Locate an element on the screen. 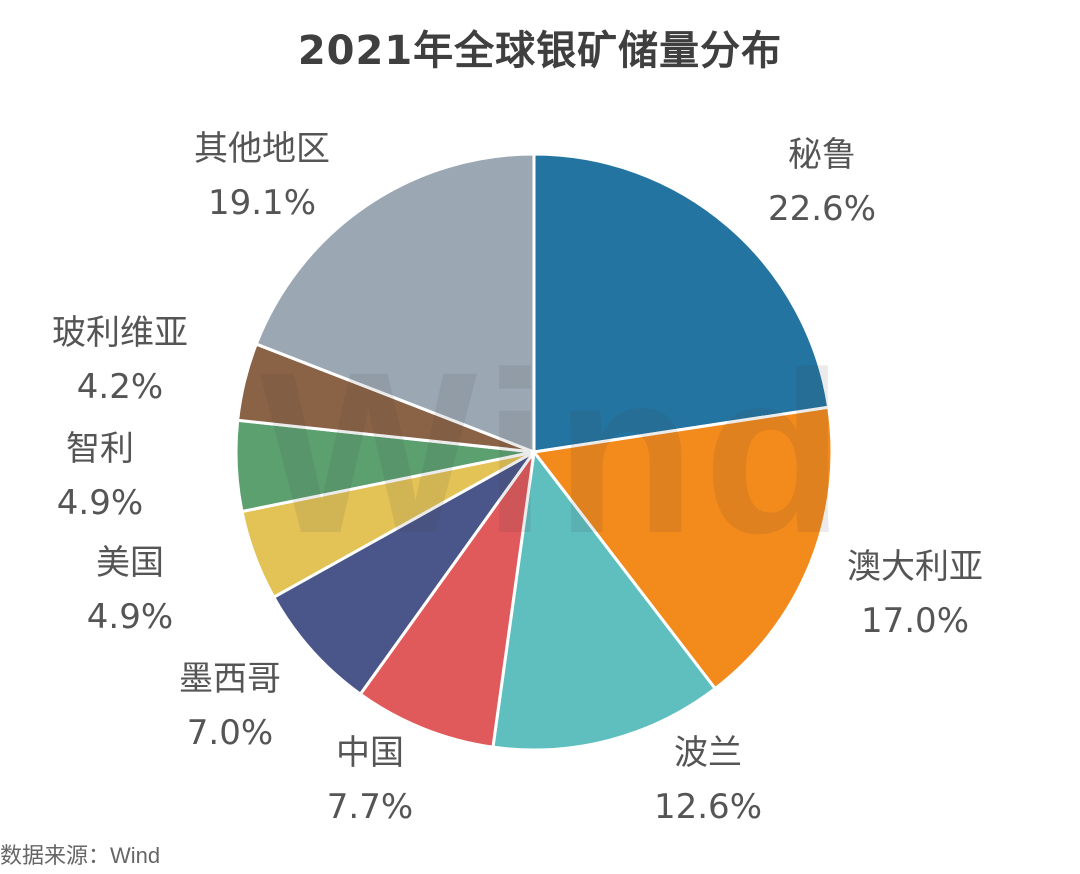  slice-percent: 4.2% is located at coordinates (120, 387).